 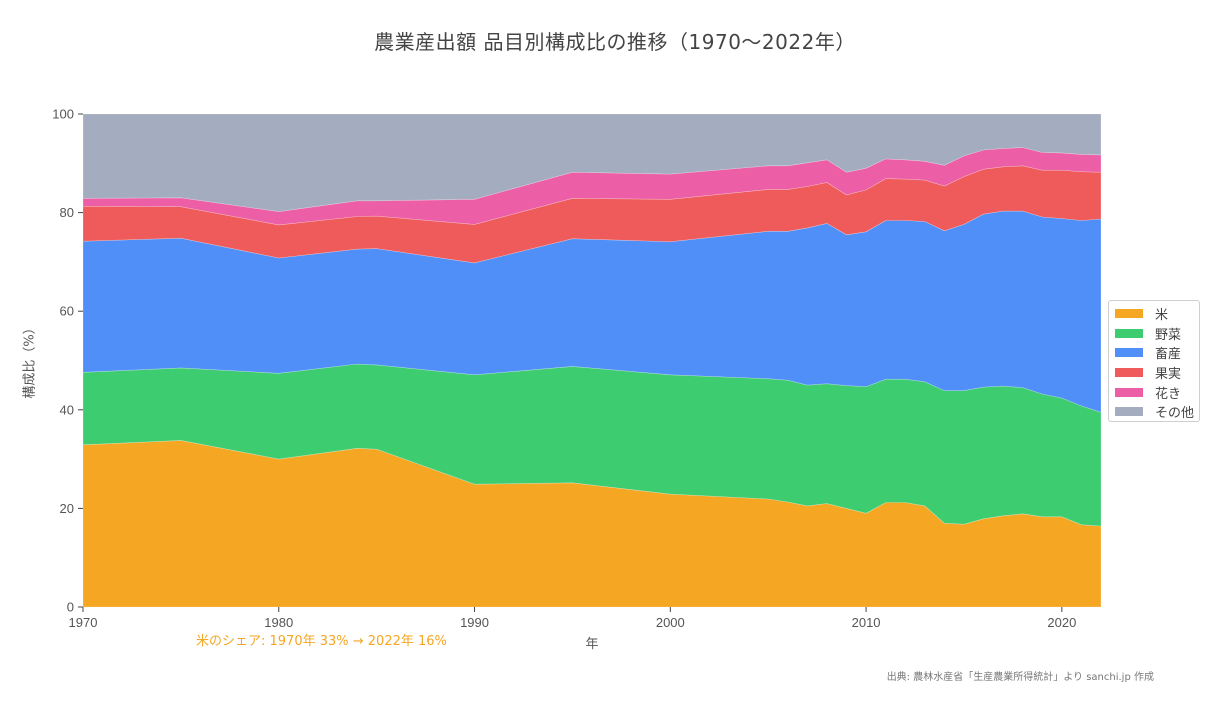 What do you see at coordinates (321, 641) in the screenshot?
I see `rice-share-annotation: 米のシェア: 1970年 33% → 2022年 16%` at bounding box center [321, 641].